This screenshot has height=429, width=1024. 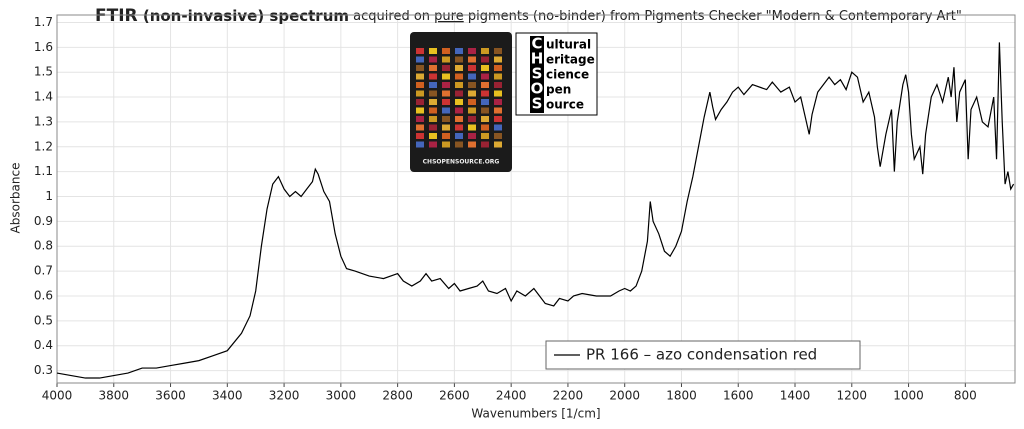 I want to click on y-tick-label: 0.8, so click(x=43, y=246).